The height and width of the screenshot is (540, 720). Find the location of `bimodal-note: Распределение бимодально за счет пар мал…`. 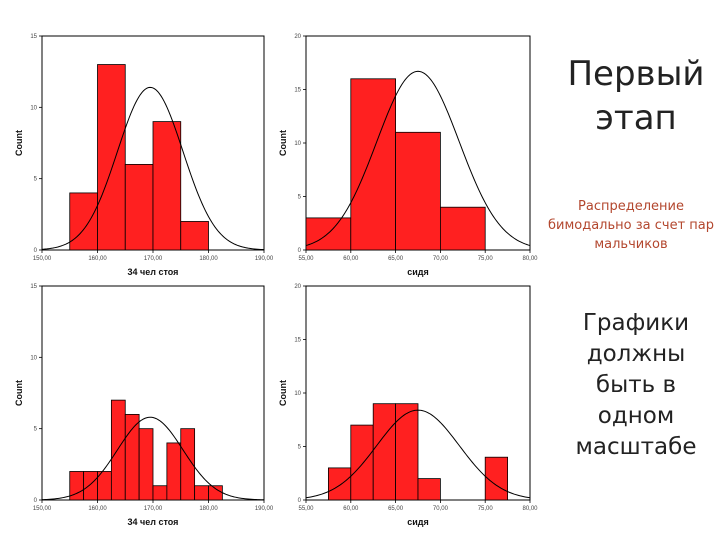

bimodal-note: Распределение бимодально за счет пар мал… is located at coordinates (631, 225).